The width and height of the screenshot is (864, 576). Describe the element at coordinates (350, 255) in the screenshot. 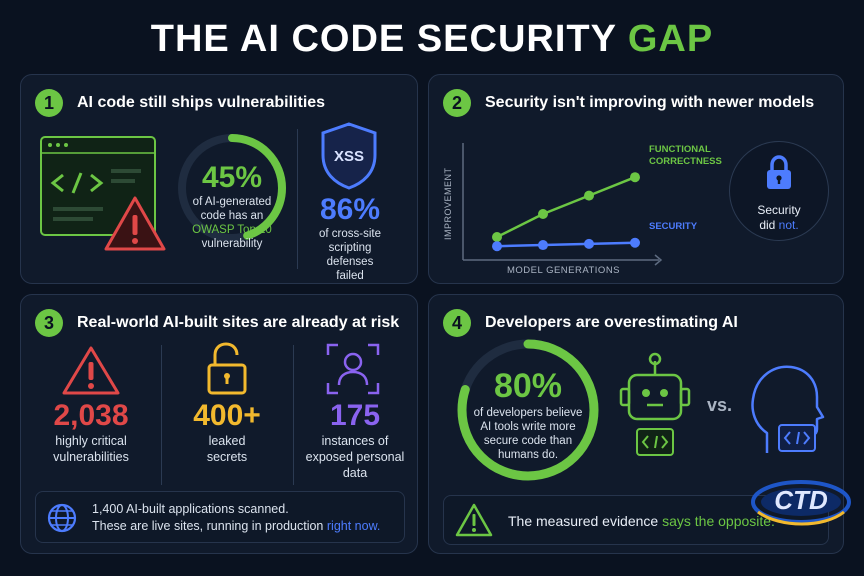

I see `stat-caption-line: scripting defenses` at that location.